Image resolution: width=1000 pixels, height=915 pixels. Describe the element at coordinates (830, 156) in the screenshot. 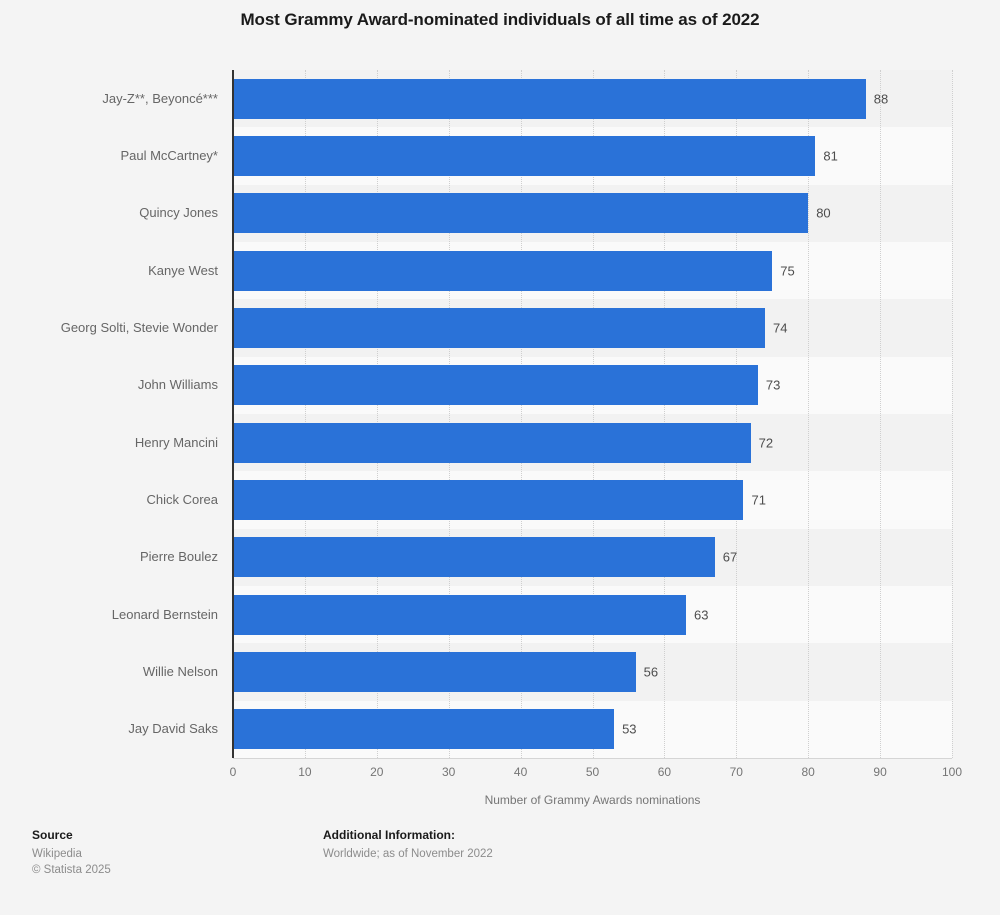

I see `bar-value-label: 81` at that location.